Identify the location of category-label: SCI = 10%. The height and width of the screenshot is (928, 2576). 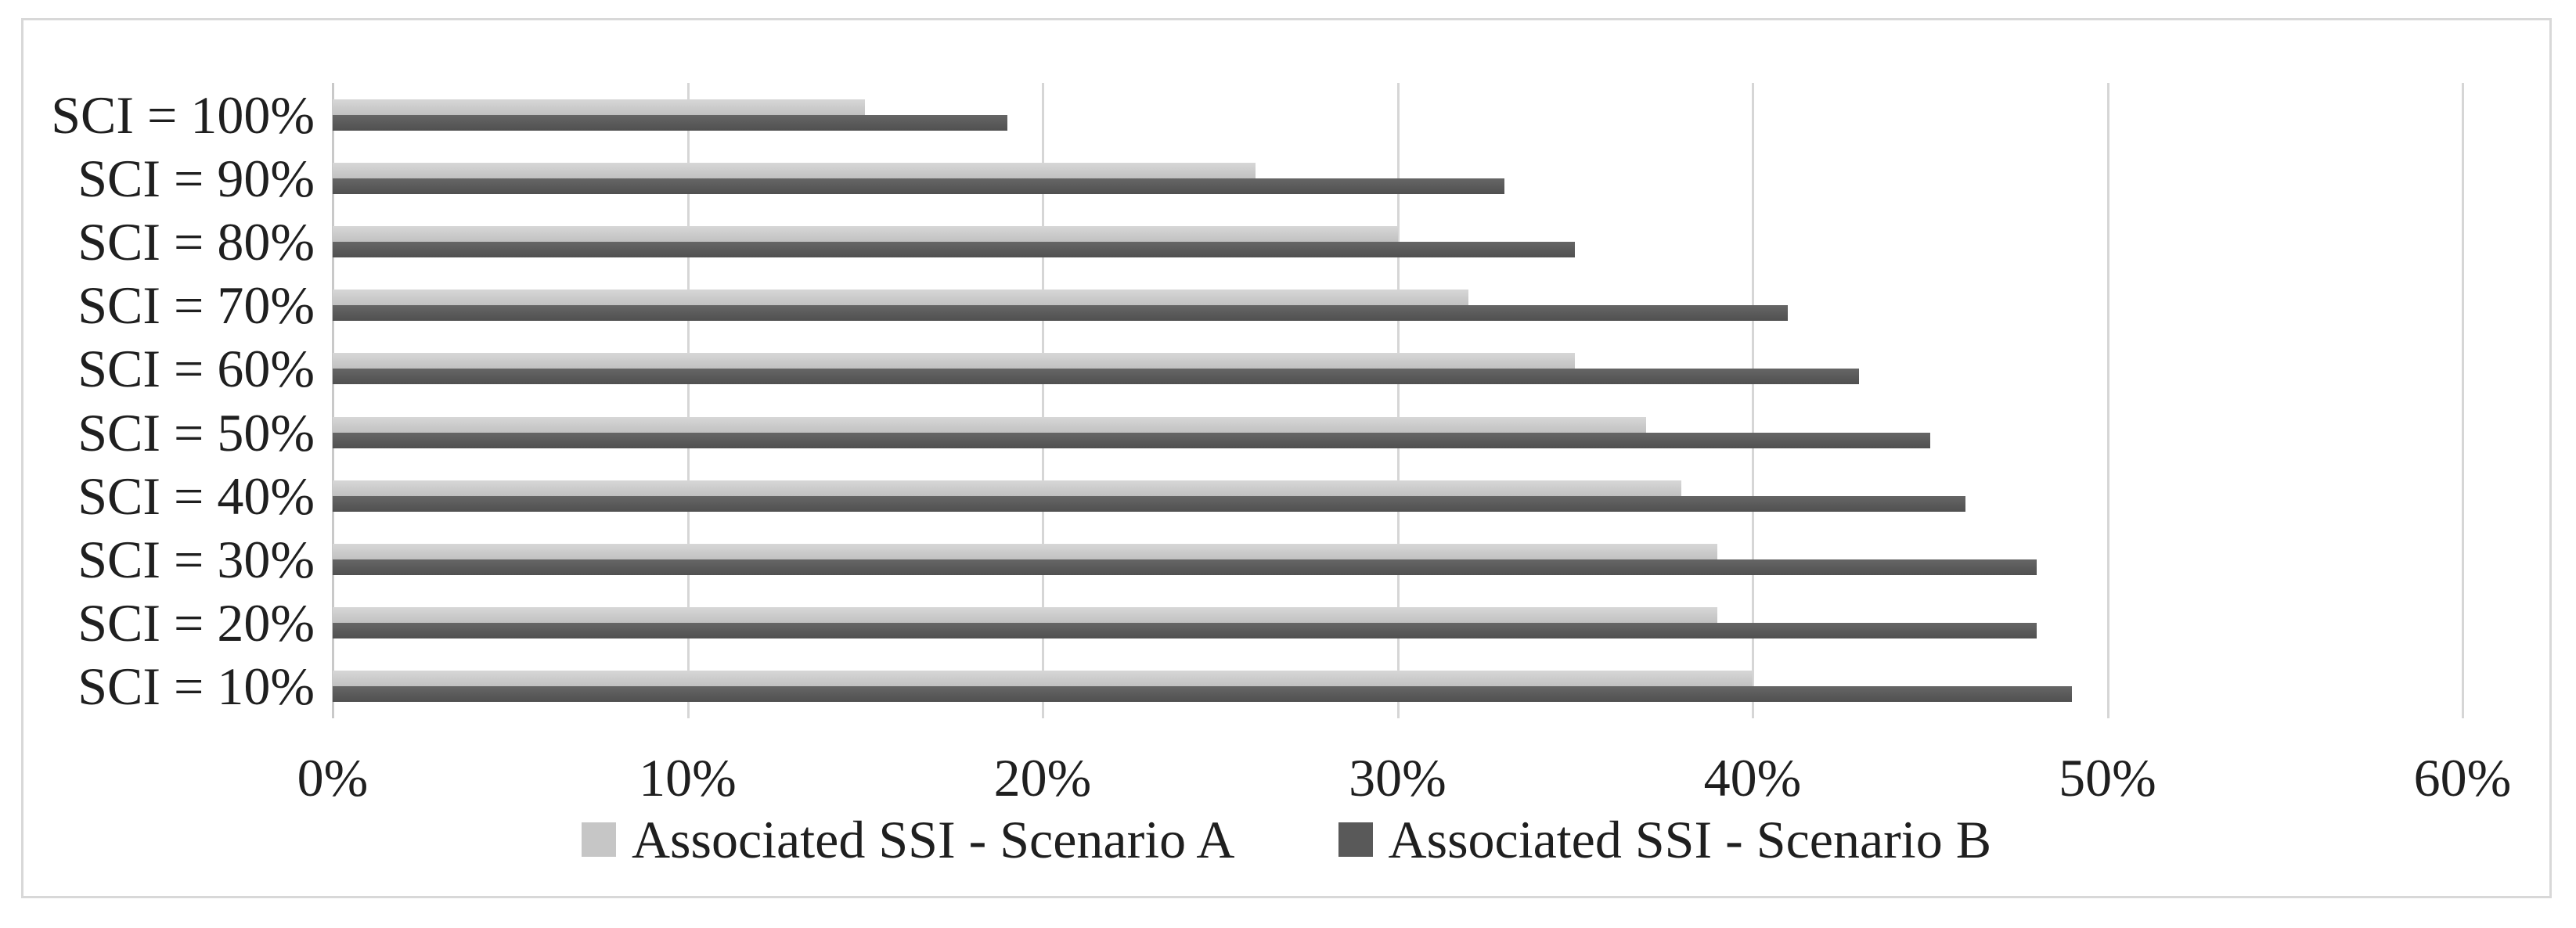
(196, 686).